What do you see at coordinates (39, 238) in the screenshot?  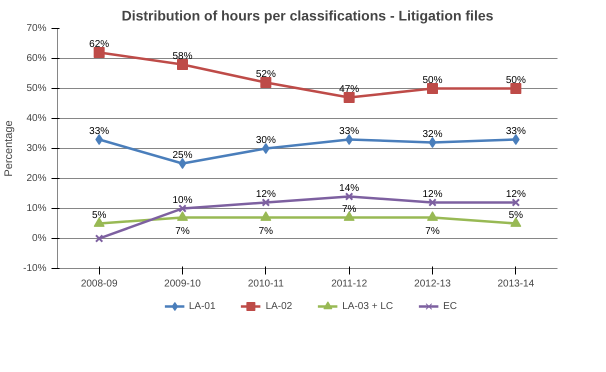 I see `y-tick-label: 0%` at bounding box center [39, 238].